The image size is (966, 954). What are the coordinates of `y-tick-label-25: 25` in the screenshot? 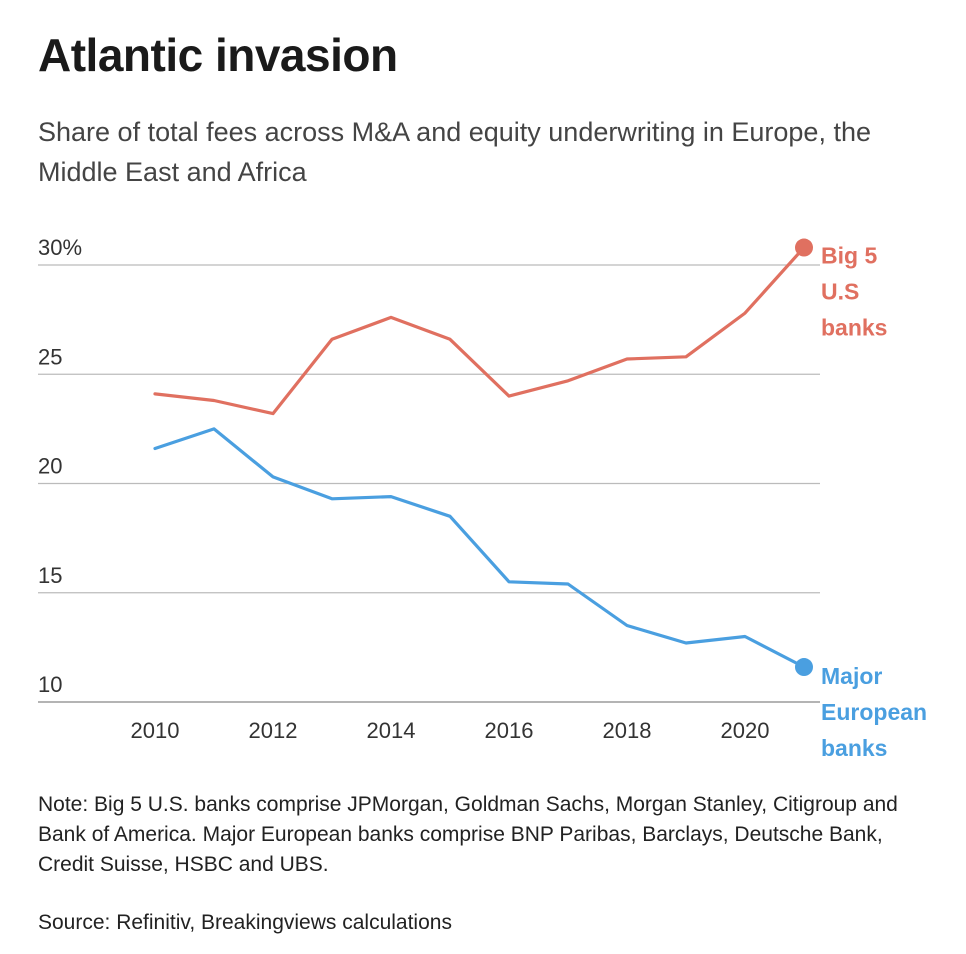 It's located at (50, 356).